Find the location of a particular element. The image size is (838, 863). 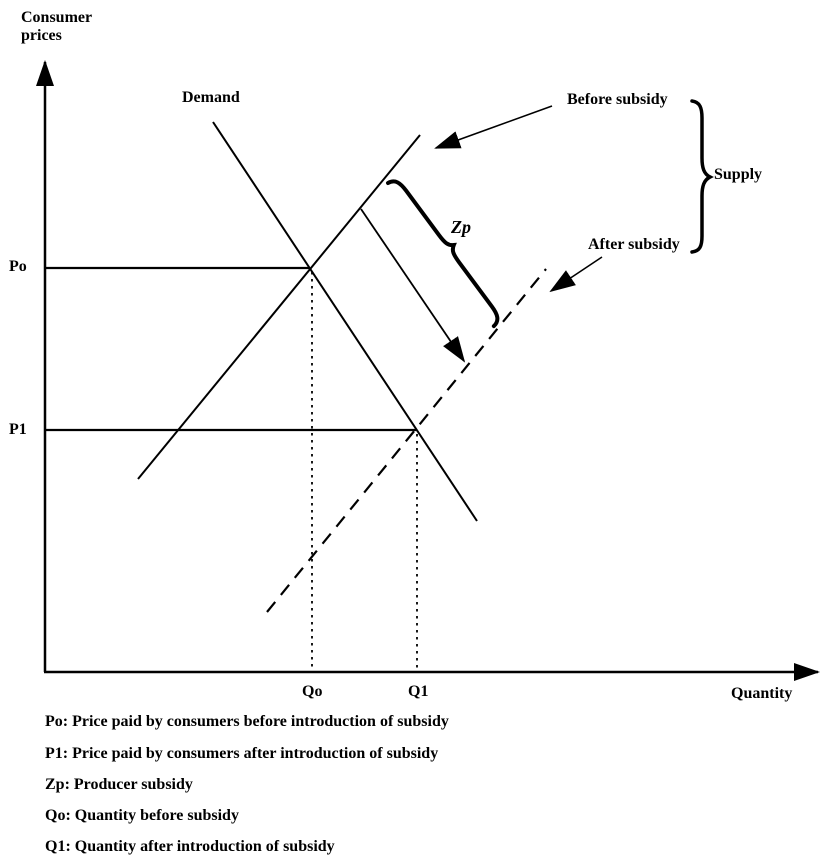

po-tick-label: Po is located at coordinates (18, 266).